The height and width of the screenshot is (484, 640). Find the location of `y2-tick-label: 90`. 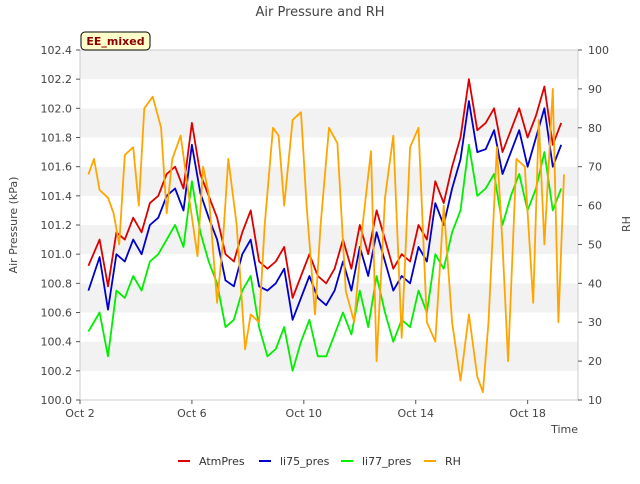

y2-tick-label: 90 is located at coordinates (595, 89).